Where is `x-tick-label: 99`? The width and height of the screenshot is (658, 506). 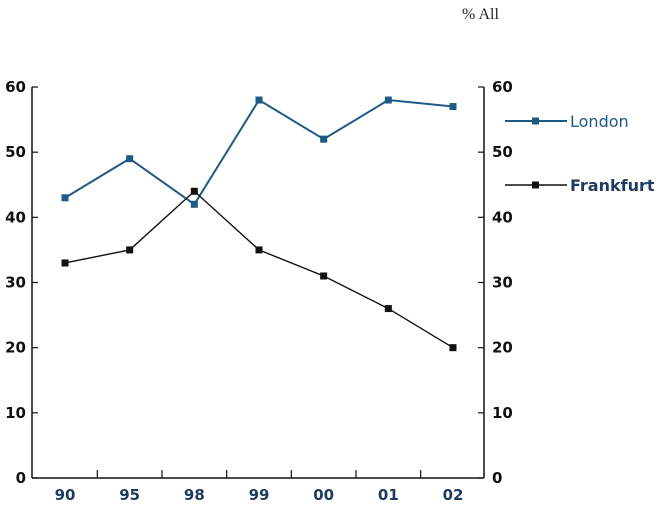 x-tick-label: 99 is located at coordinates (259, 495).